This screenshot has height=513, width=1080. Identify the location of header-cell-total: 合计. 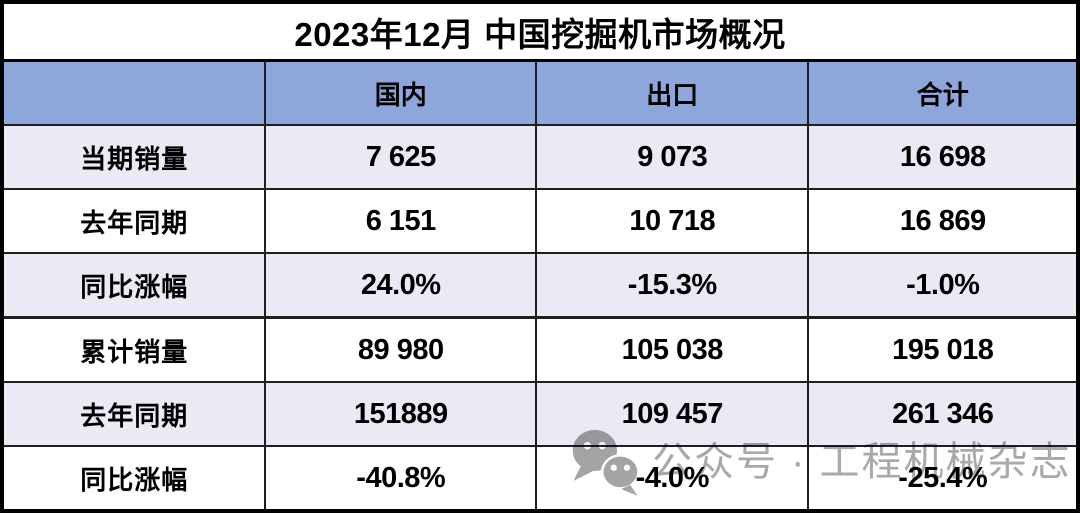
(941, 93).